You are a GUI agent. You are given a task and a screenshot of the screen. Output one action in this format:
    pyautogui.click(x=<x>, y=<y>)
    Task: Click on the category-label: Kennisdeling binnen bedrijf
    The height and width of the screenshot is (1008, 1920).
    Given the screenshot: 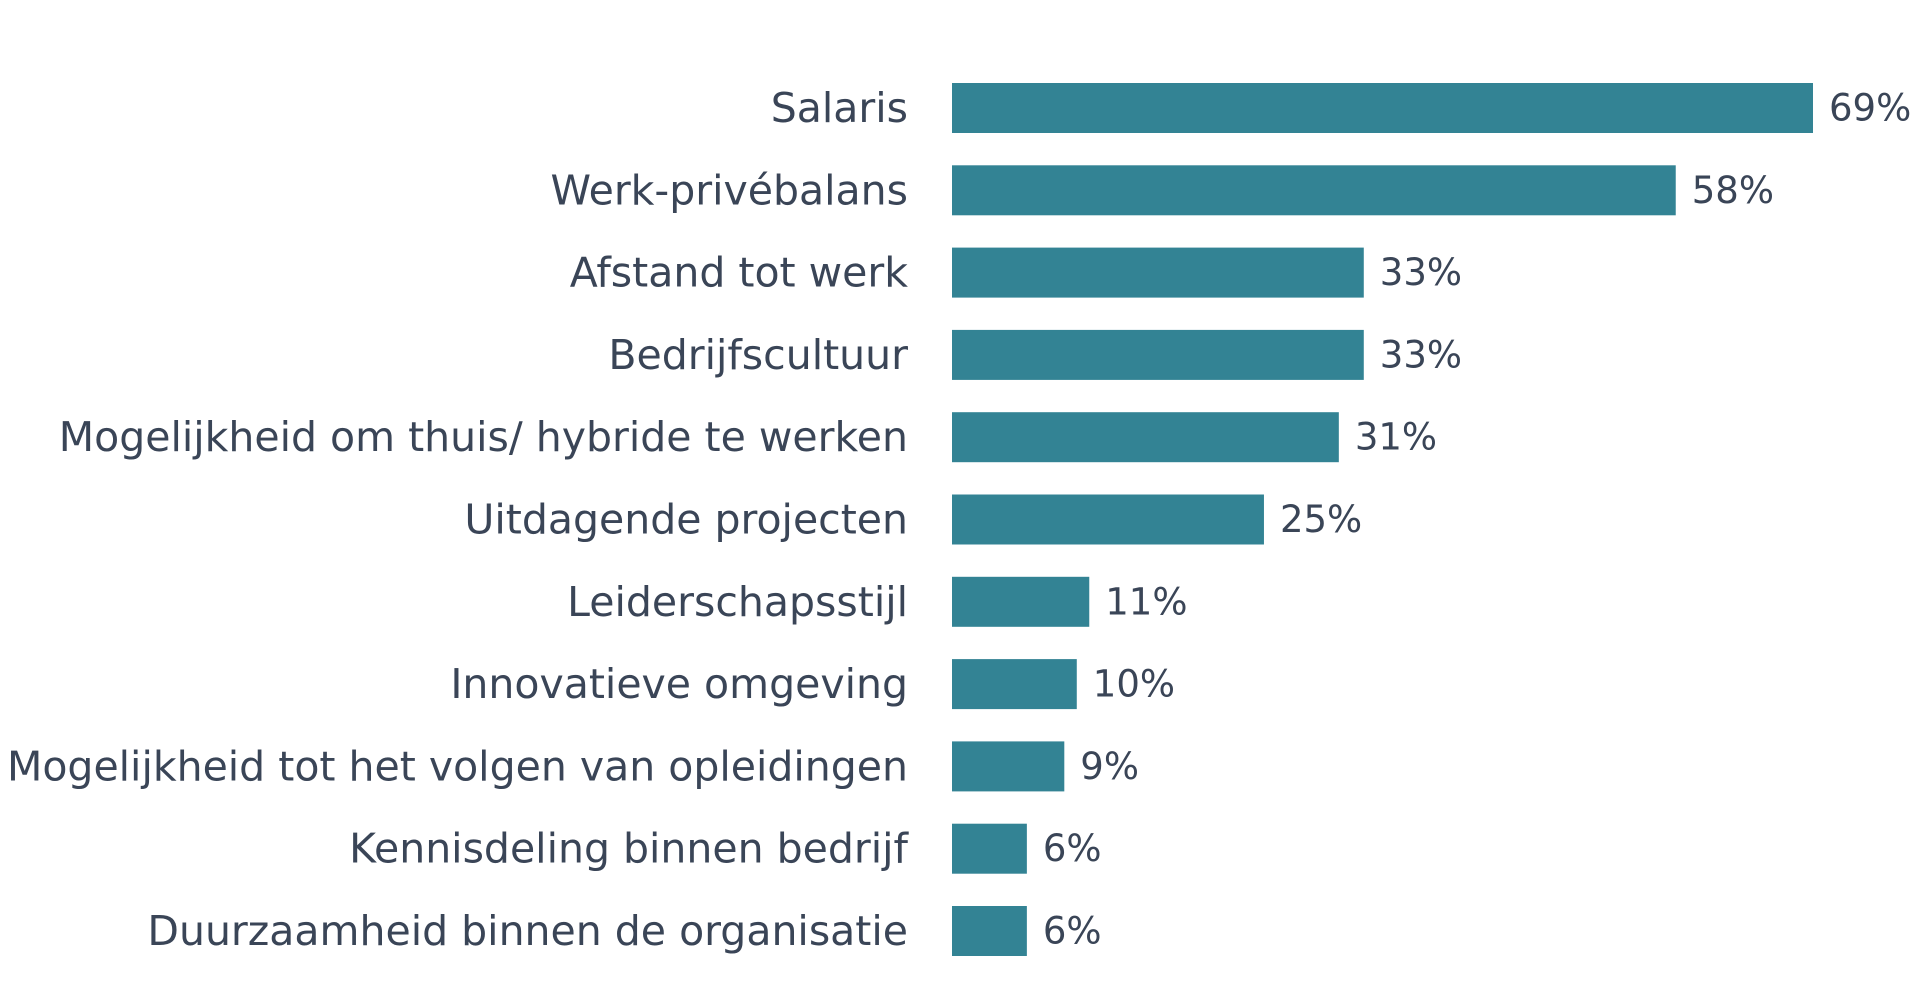 What is the action you would take?
    pyautogui.click(x=629, y=849)
    